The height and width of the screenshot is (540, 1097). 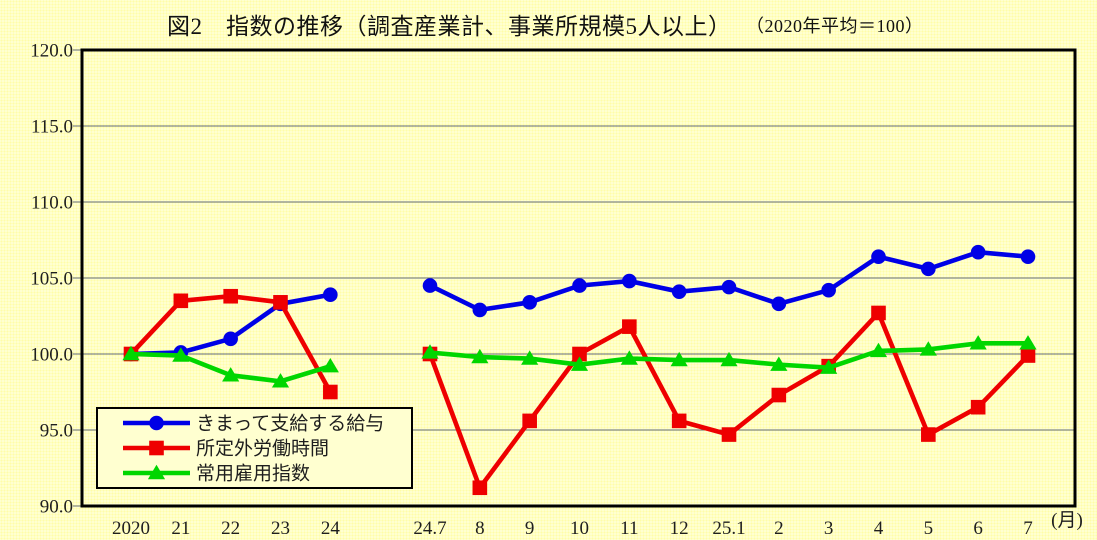 What do you see at coordinates (579, 528) in the screenshot?
I see `x-tick-label: 10` at bounding box center [579, 528].